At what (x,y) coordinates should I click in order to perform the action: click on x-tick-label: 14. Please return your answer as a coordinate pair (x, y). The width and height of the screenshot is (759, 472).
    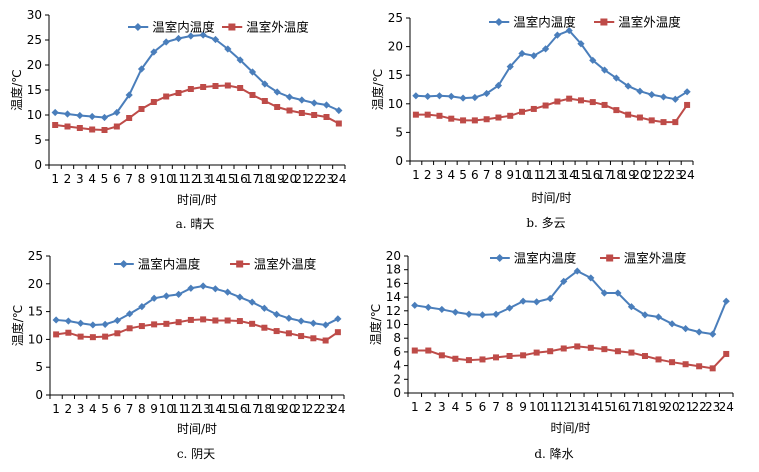
    Looking at the image, I should click on (215, 409).